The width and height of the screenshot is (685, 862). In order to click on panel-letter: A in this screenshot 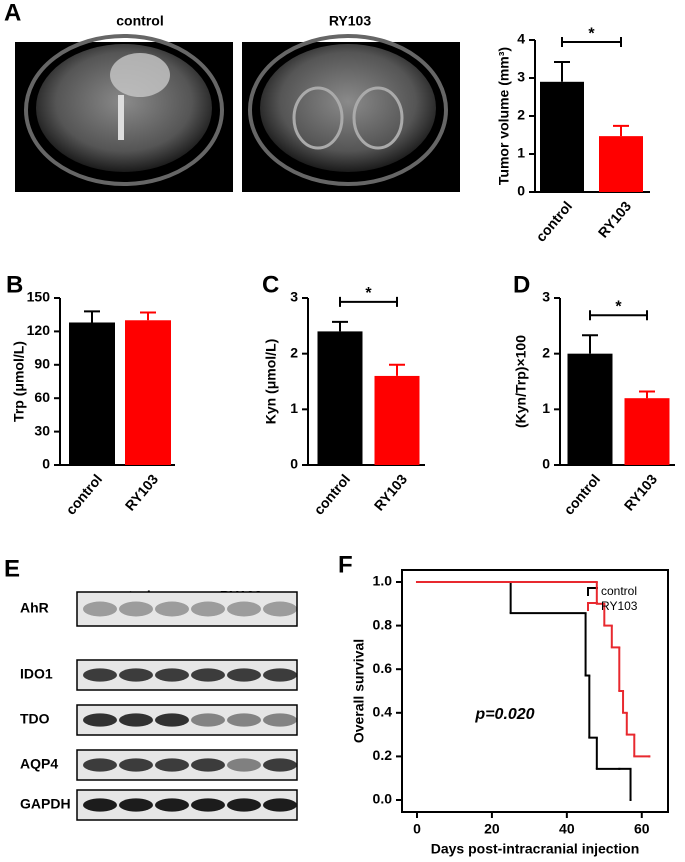, I will do `click(12, 13)`.